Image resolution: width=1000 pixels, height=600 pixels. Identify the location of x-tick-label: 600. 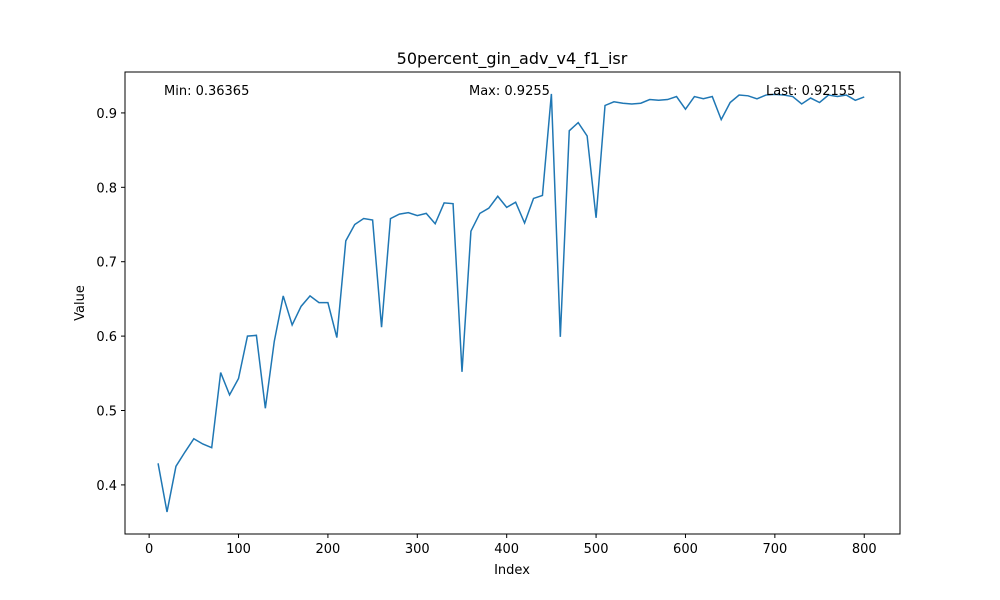
(685, 549).